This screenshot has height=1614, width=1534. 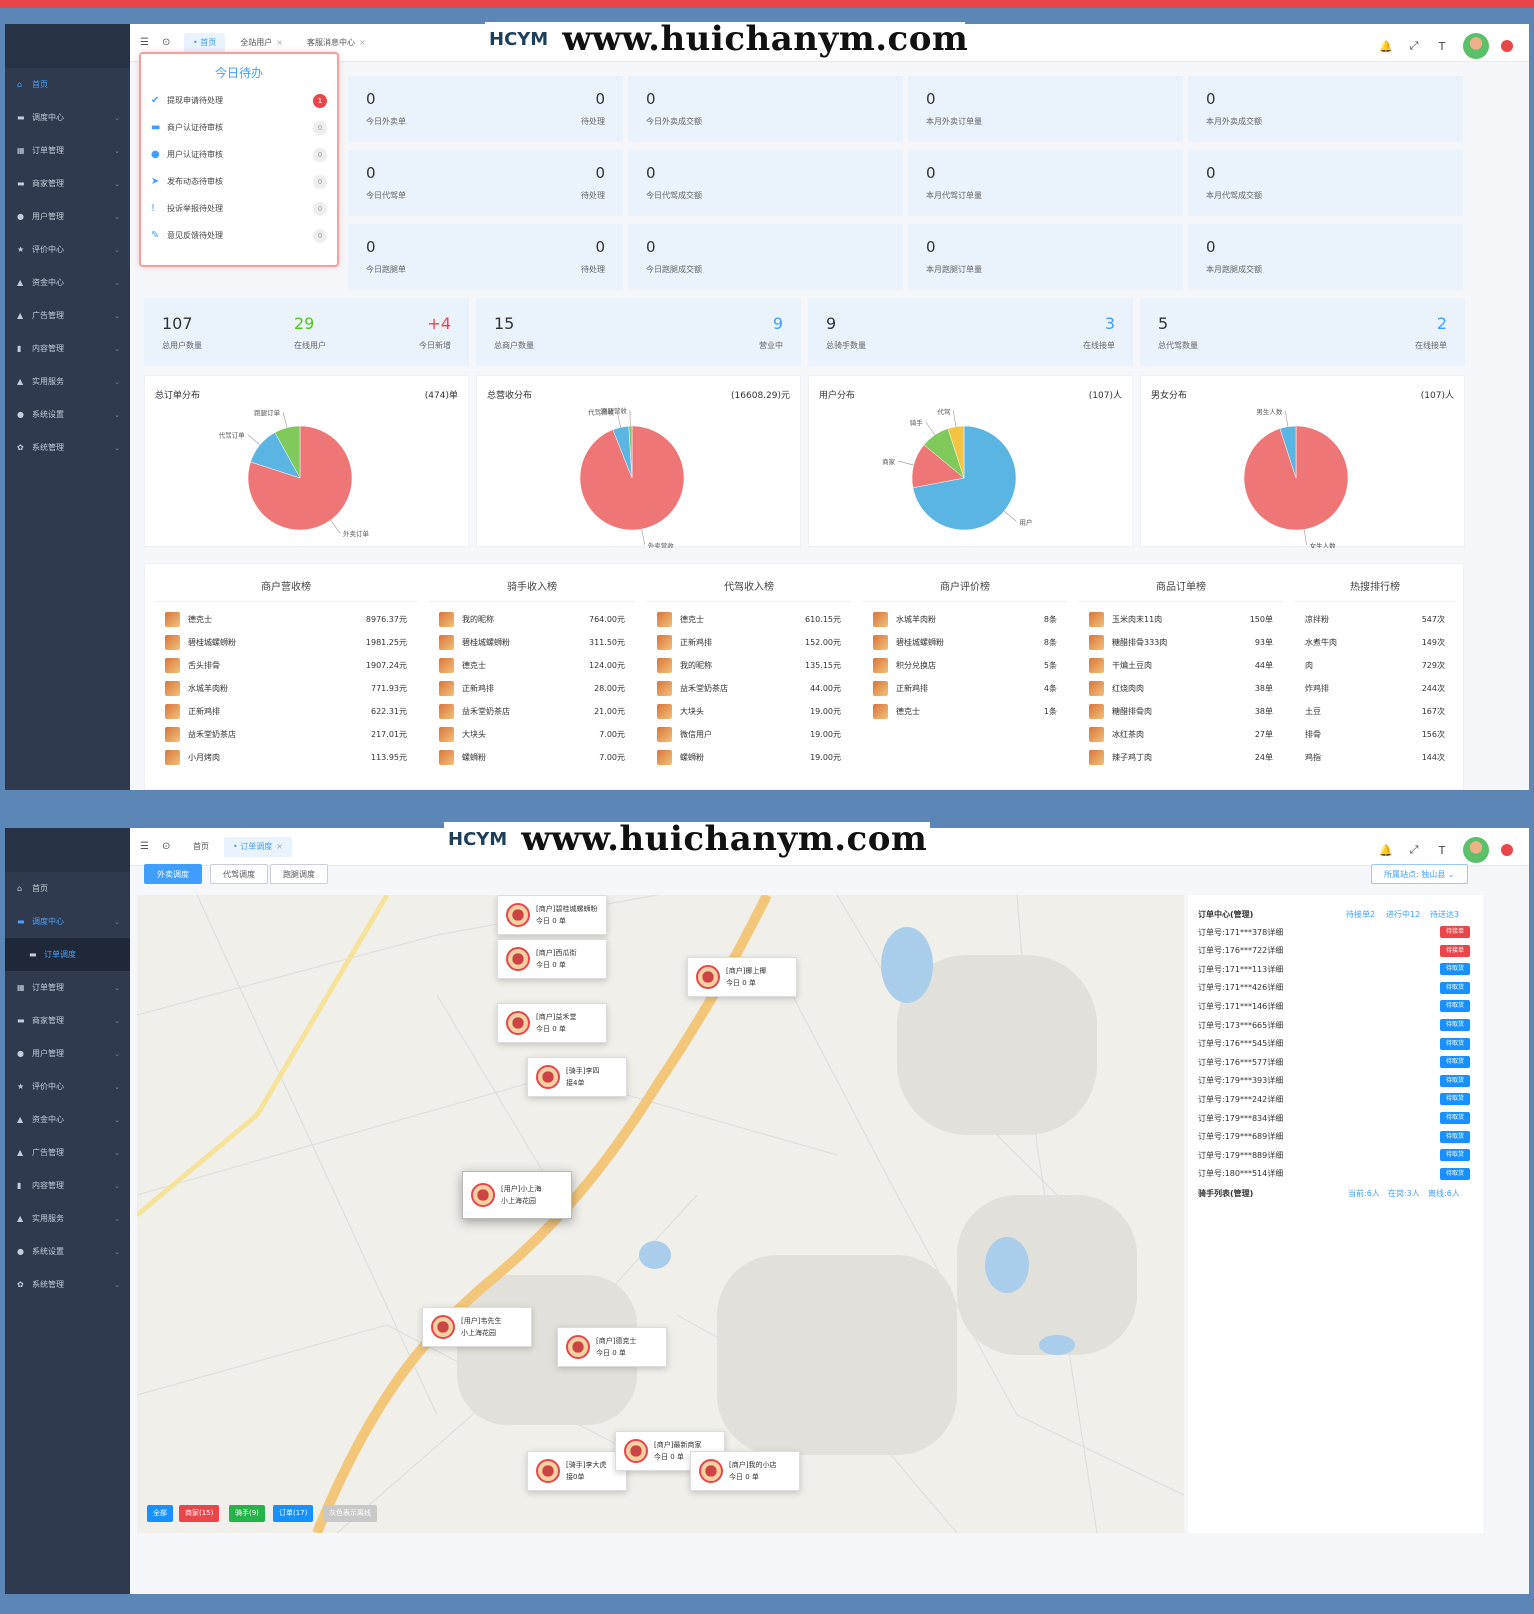 What do you see at coordinates (965, 619) in the screenshot?
I see `ranking-row: 水城羊肉粉 8条` at bounding box center [965, 619].